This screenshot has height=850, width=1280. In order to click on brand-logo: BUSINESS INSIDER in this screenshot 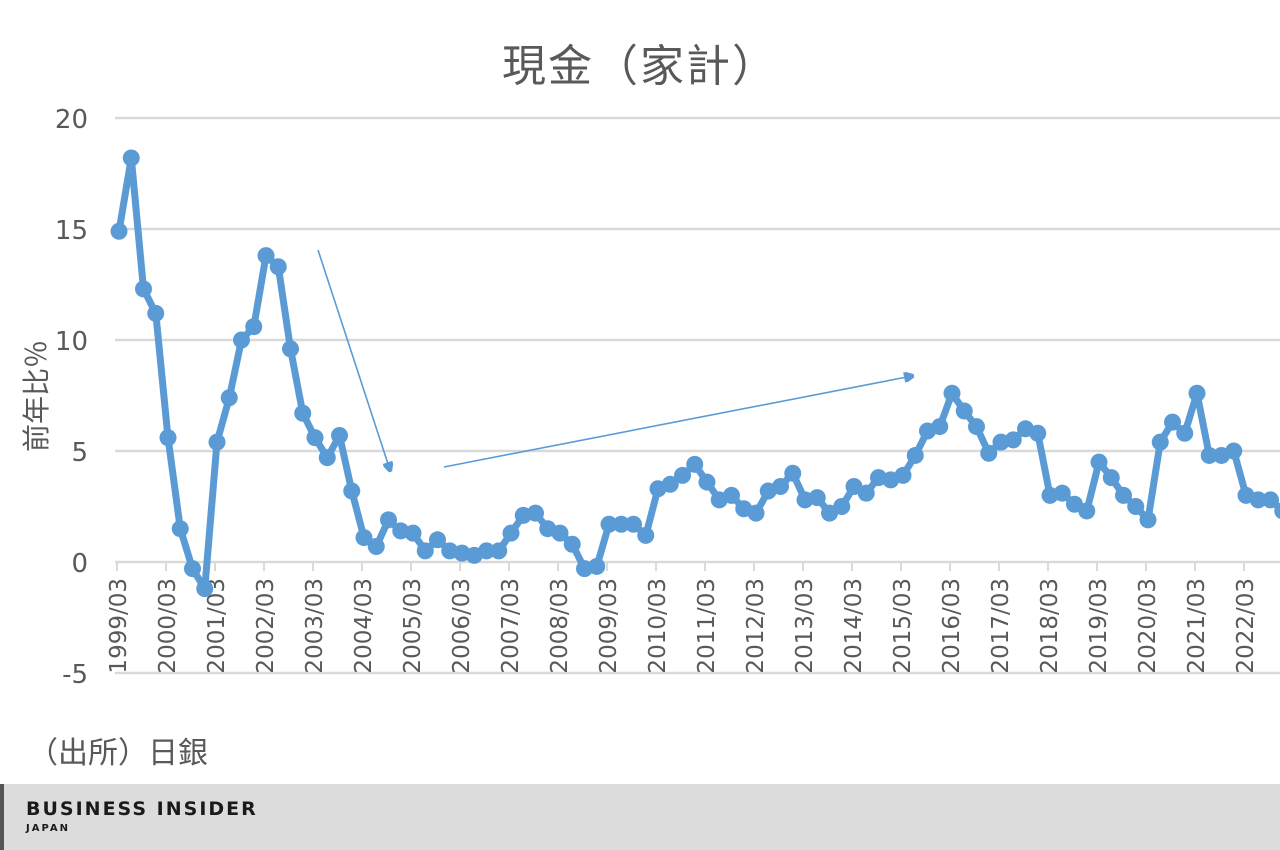, I will do `click(142, 809)`.